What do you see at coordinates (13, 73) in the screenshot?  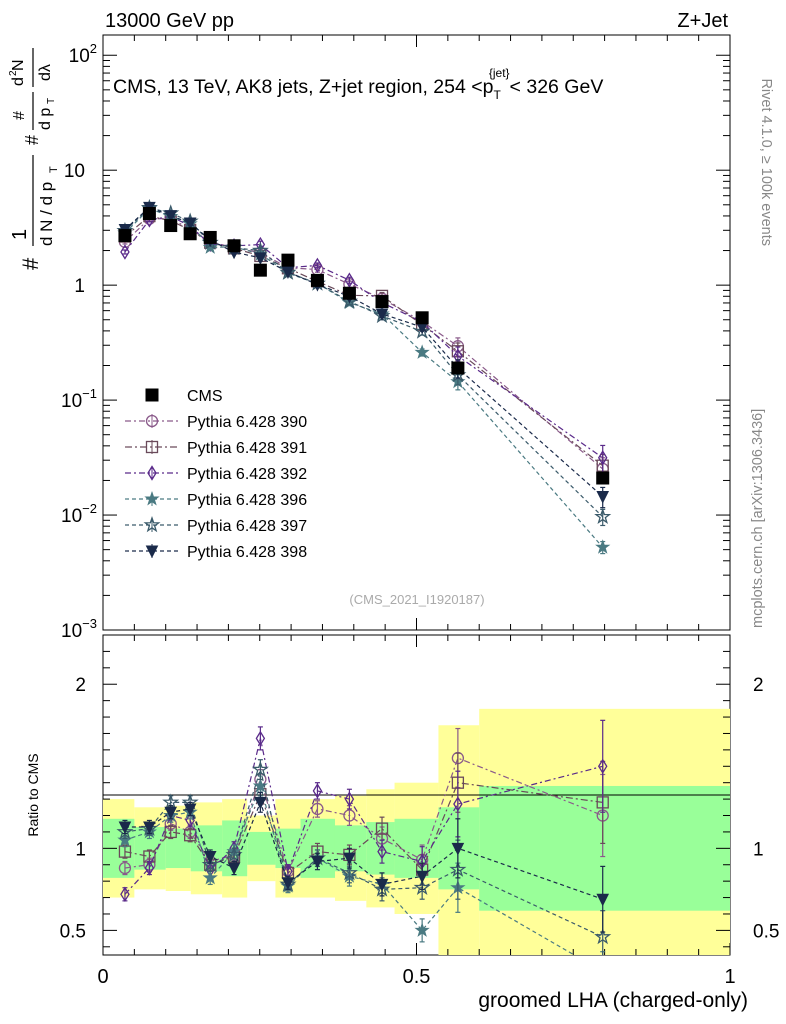 I see `svg-text: 2` at bounding box center [13, 73].